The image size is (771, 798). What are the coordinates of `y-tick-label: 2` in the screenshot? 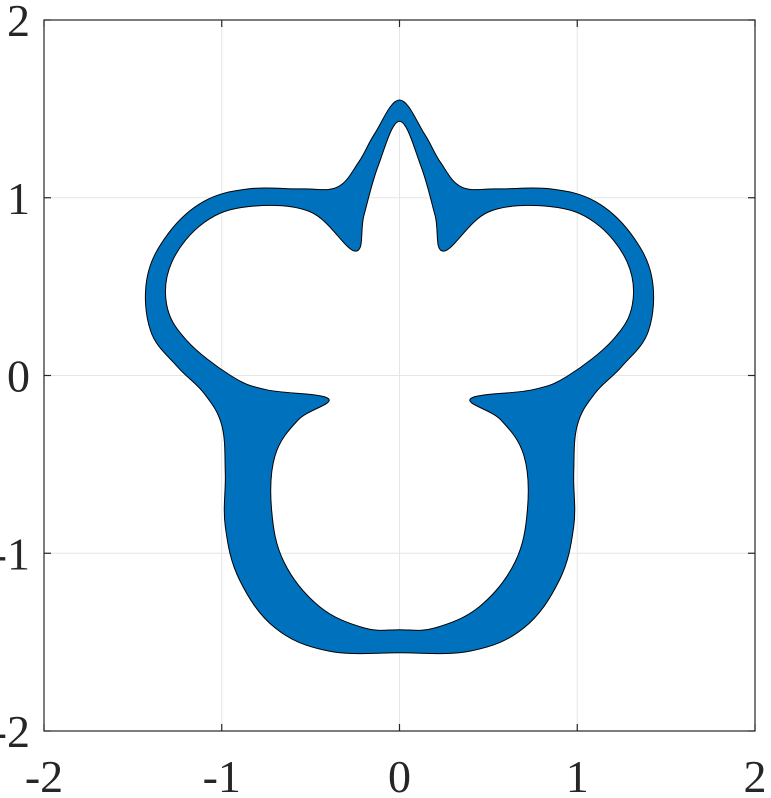 It's located at (18, 23).